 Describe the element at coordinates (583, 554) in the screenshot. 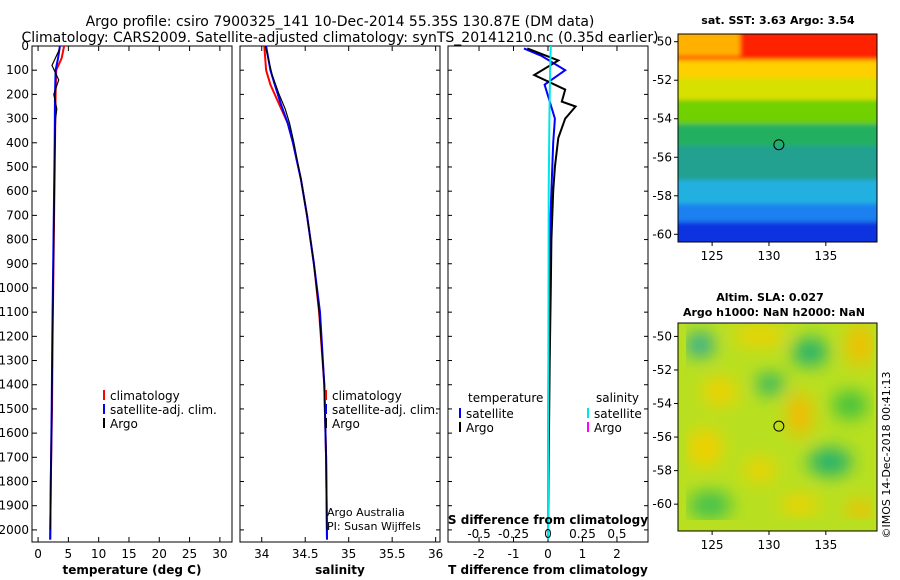

I see `x-tick-label: 1` at that location.